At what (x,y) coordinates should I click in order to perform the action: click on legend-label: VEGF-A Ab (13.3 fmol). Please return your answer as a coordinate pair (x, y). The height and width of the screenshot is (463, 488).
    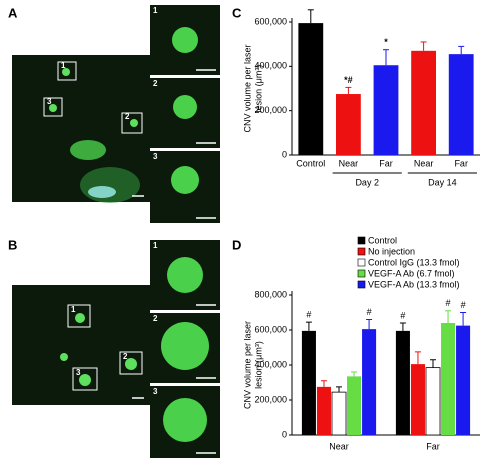
    Looking at the image, I should click on (414, 284).